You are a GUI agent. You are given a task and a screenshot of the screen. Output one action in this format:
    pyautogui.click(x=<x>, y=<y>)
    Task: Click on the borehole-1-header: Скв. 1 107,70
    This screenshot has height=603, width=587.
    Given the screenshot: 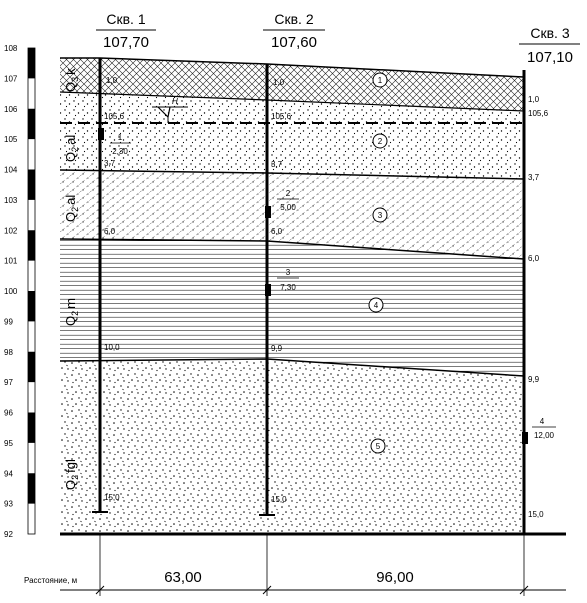 What is the action you would take?
    pyautogui.click(x=126, y=31)
    